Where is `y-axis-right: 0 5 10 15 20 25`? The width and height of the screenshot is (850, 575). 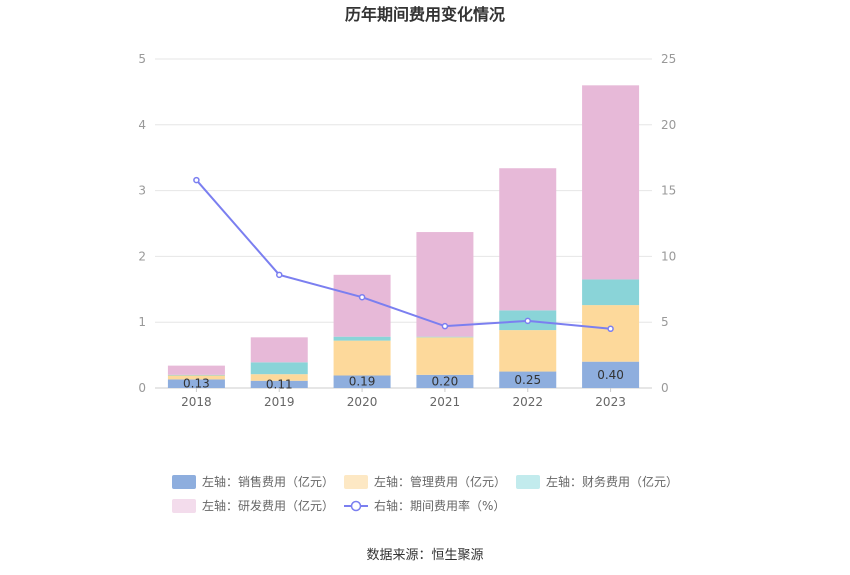
y-axis-right: 0 5 10 15 20 25 is located at coordinates (668, 223).